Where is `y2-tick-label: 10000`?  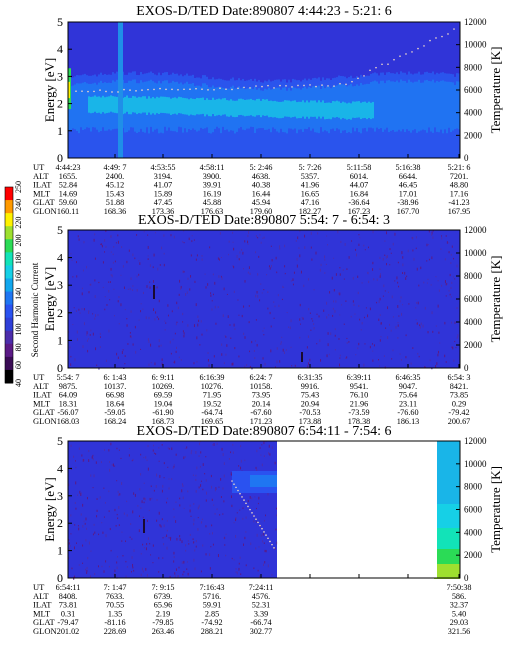 y2-tick-label: 10000 is located at coordinates (475, 45).